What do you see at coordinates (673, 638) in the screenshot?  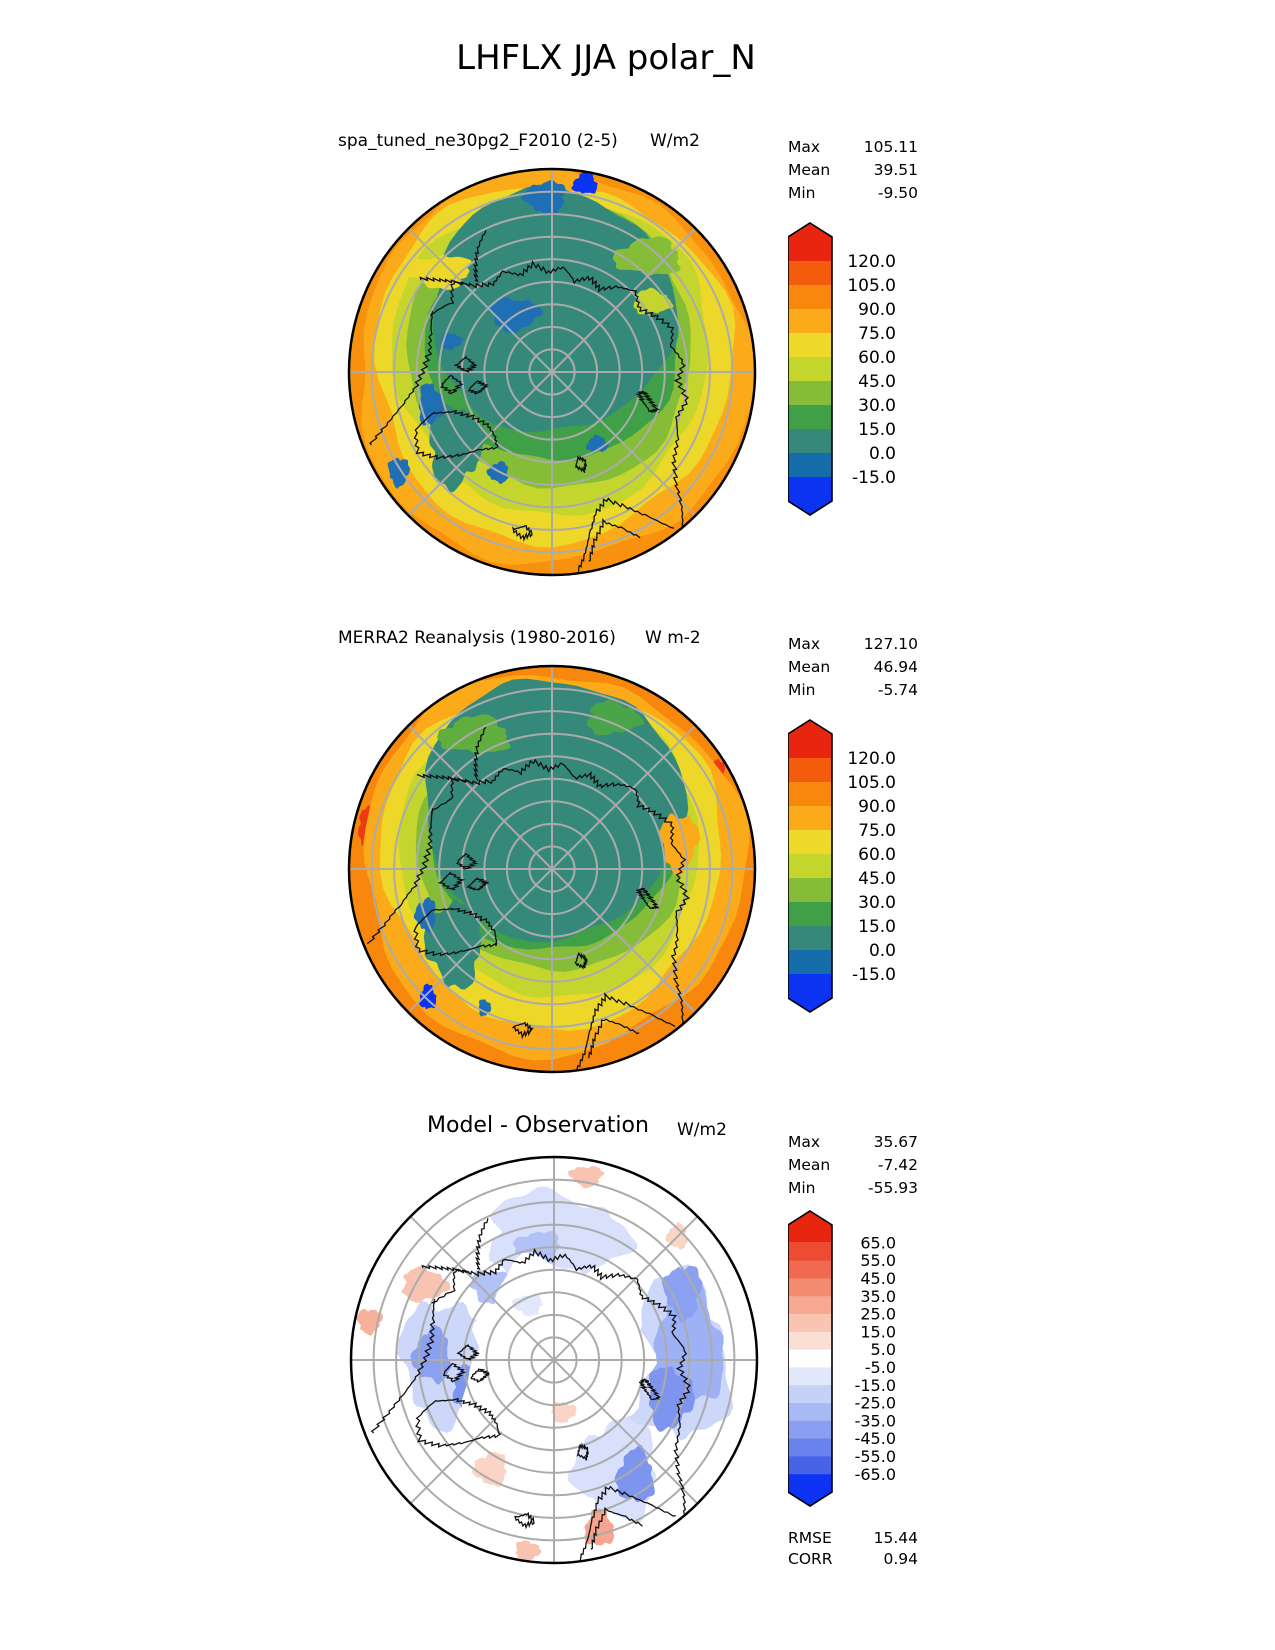 I see `panel-obs-units: W m-2` at bounding box center [673, 638].